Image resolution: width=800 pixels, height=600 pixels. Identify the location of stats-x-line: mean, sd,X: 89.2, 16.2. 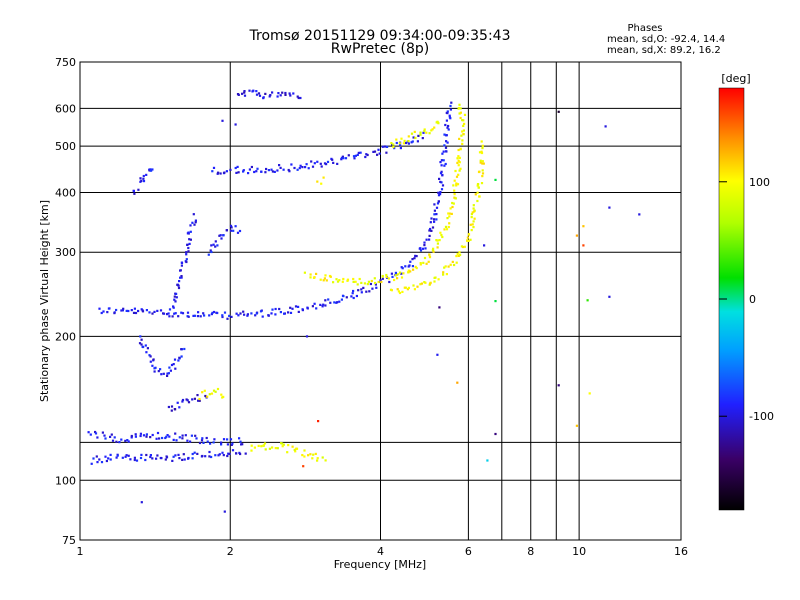
(664, 50).